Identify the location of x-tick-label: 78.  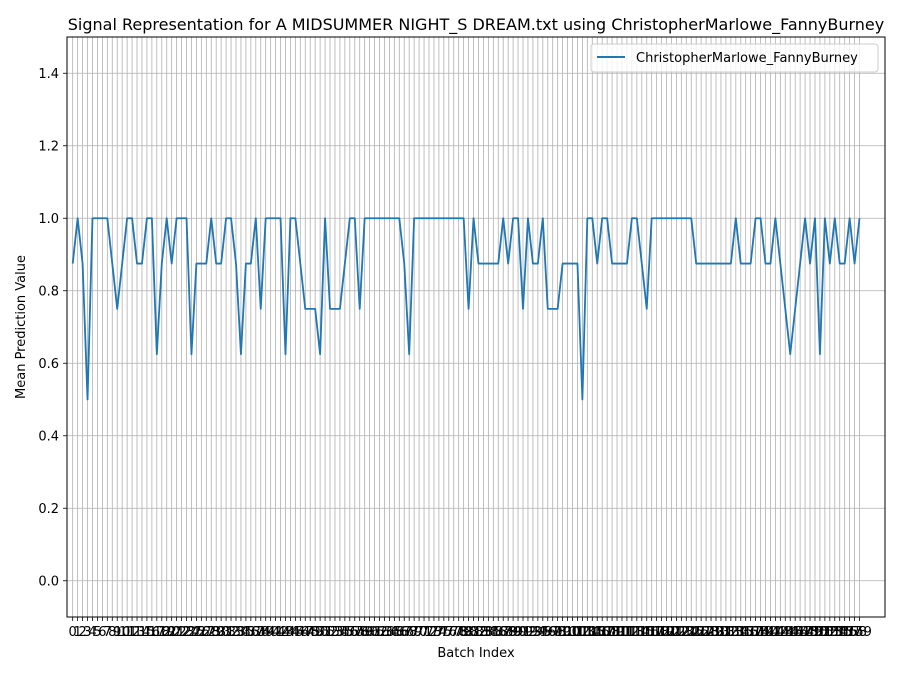
(458, 632).